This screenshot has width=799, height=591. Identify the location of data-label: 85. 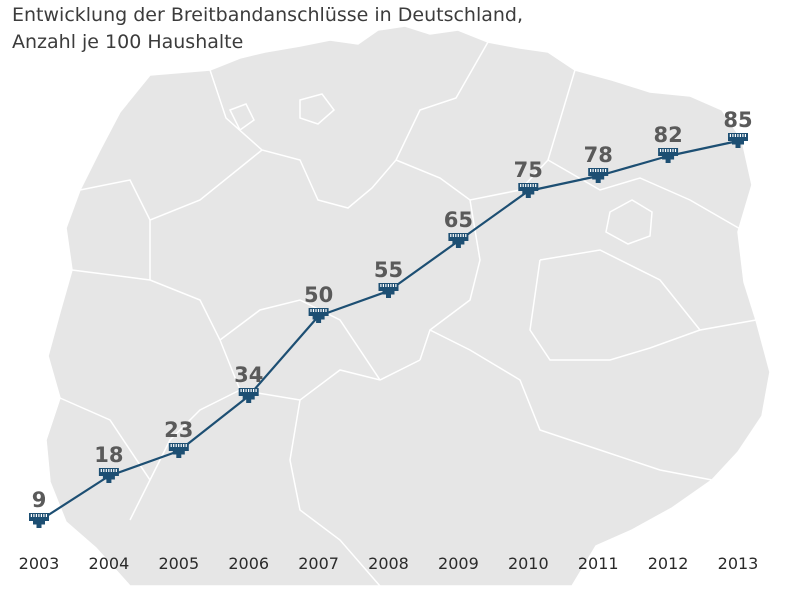
(737, 120).